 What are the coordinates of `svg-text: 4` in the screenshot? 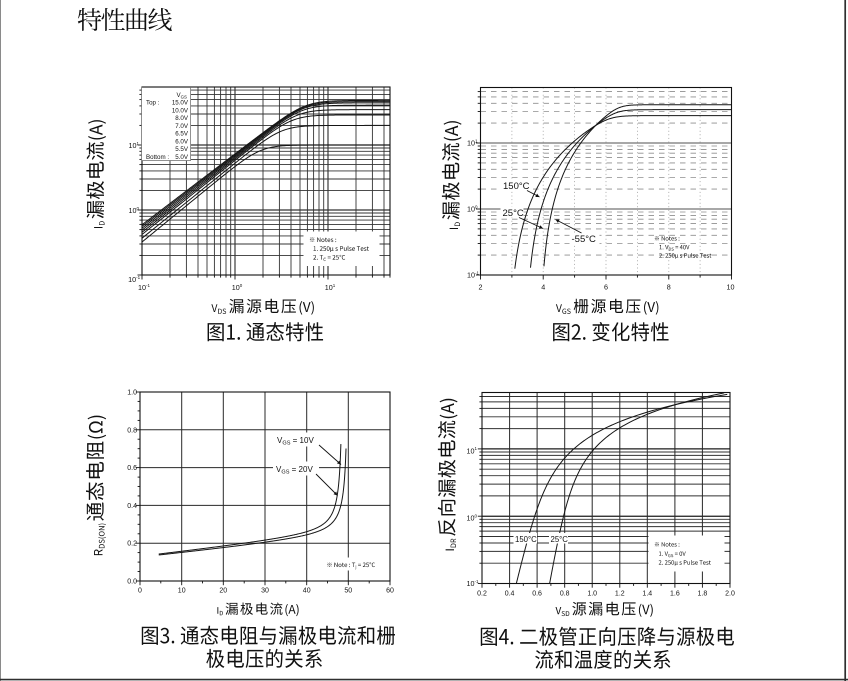 It's located at (543, 287).